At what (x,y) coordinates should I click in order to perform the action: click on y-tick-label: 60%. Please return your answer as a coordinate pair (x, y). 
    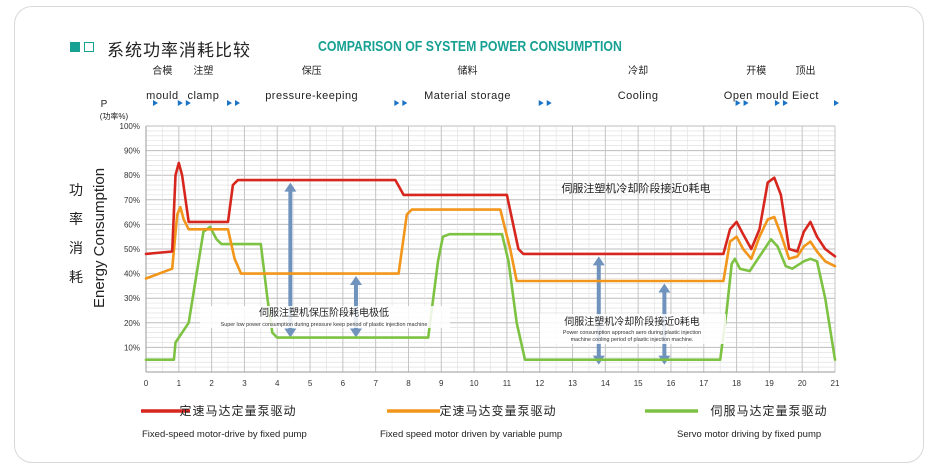
    Looking at the image, I should click on (132, 224).